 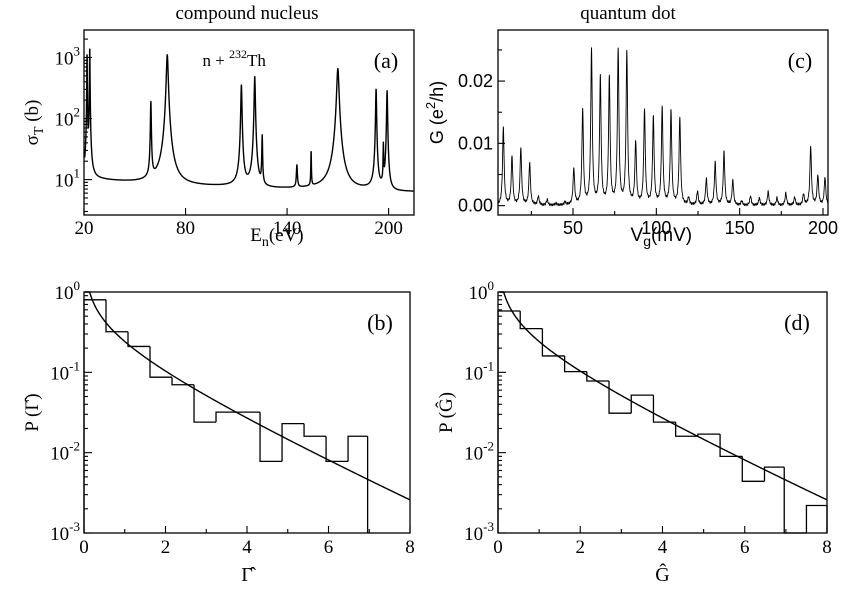 I want to click on y-tick-label: 0.01, so click(x=475, y=143).